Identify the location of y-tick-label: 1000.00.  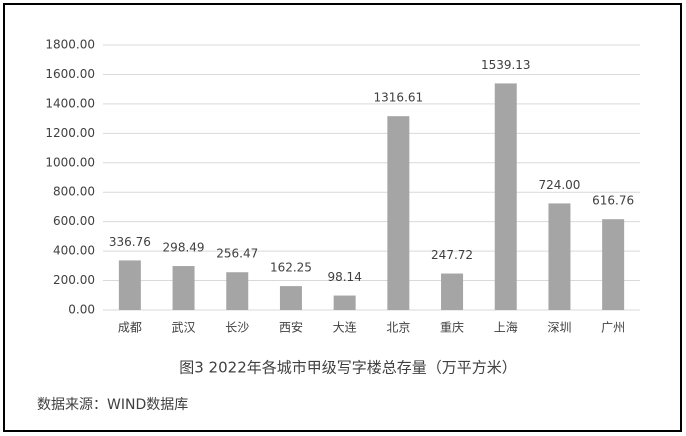
(70, 162).